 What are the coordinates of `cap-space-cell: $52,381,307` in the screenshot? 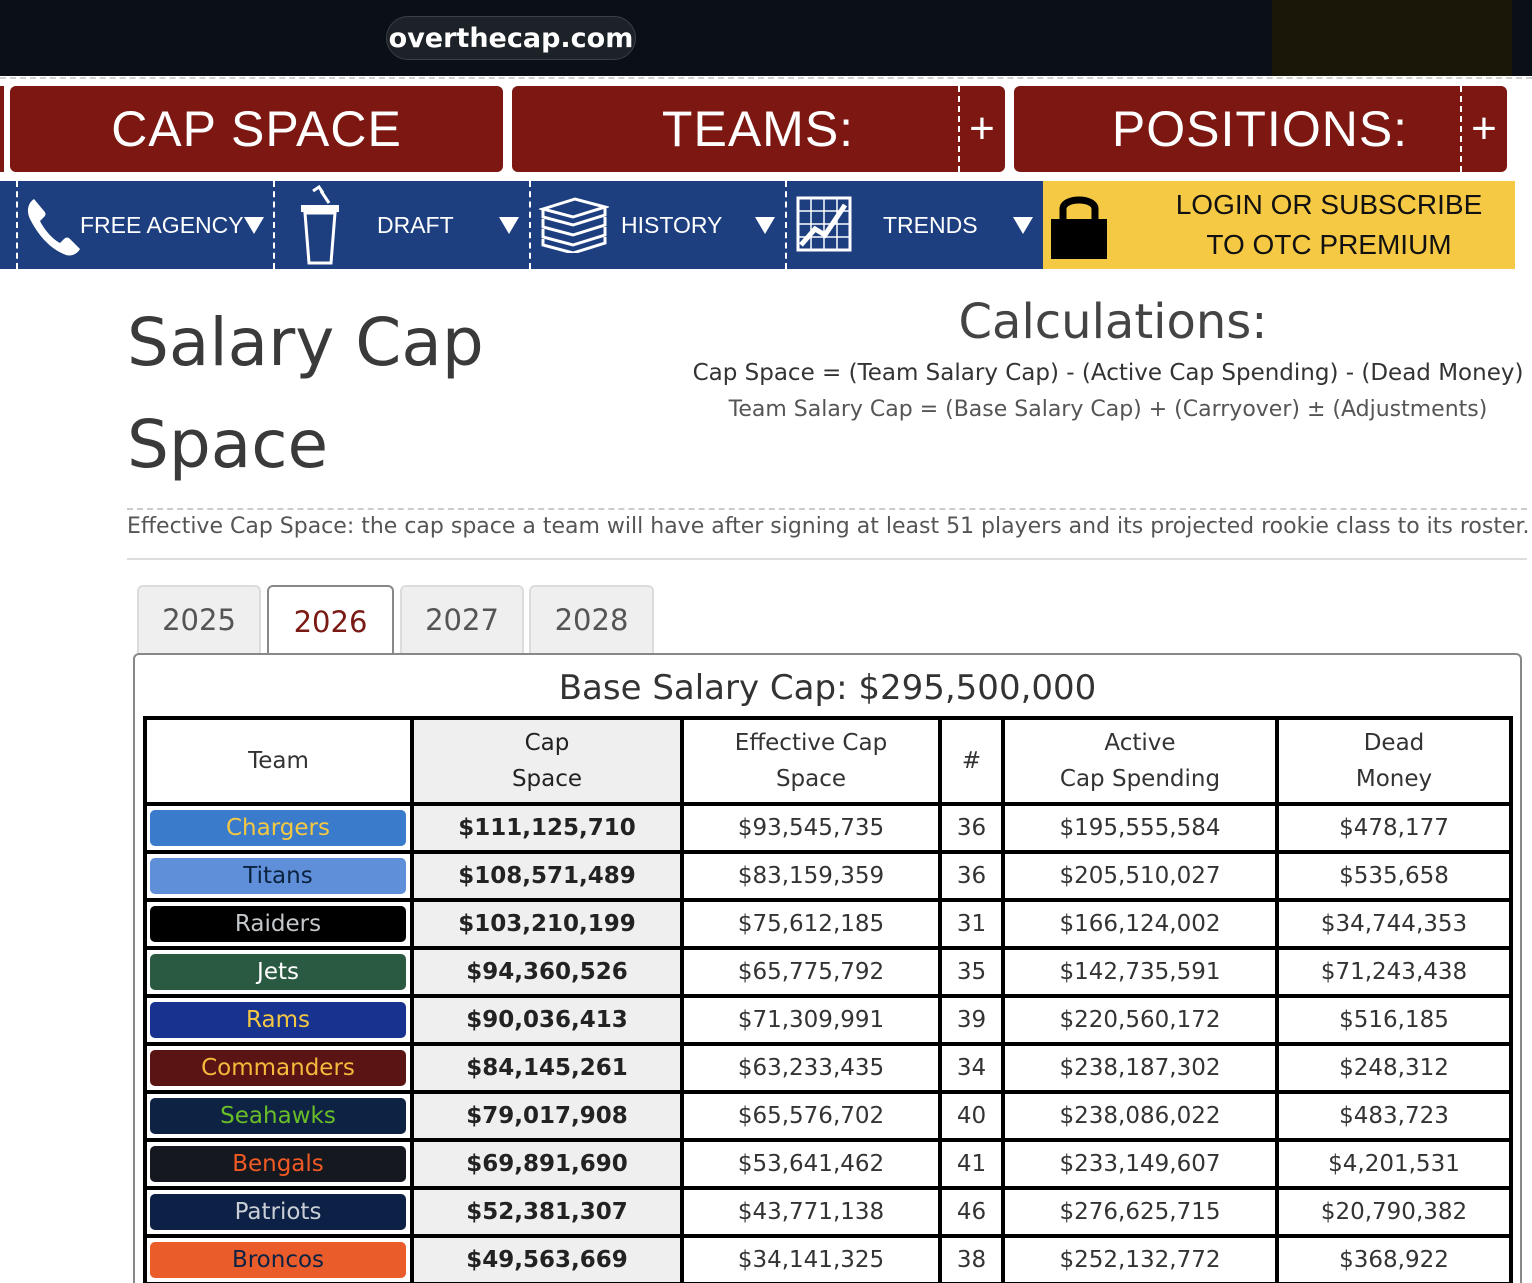 It's located at (547, 1212).